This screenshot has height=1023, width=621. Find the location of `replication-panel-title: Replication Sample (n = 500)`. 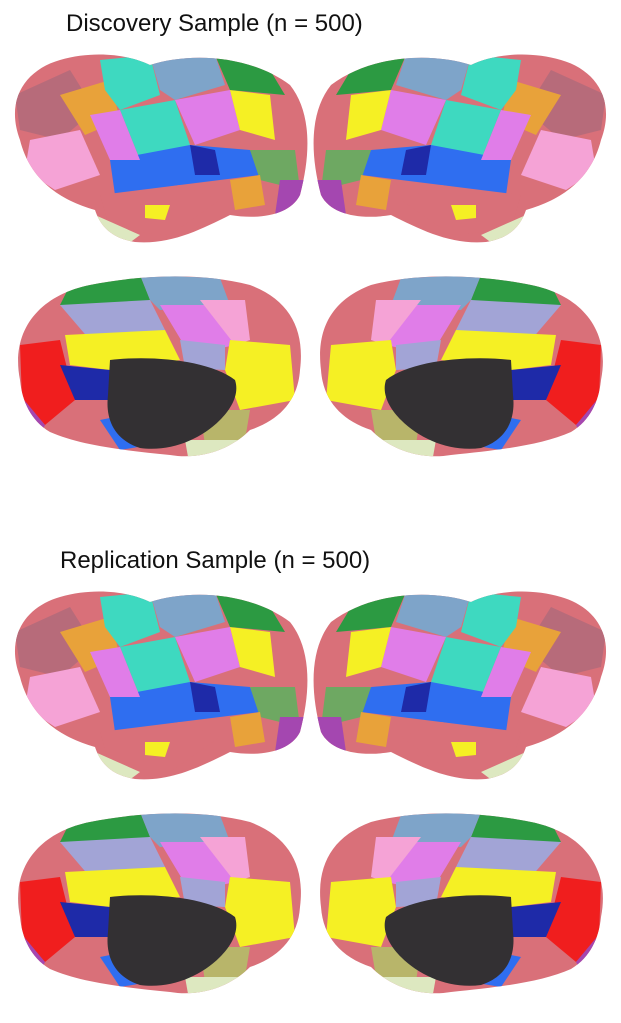

replication-panel-title: Replication Sample (n = 500) is located at coordinates (215, 560).